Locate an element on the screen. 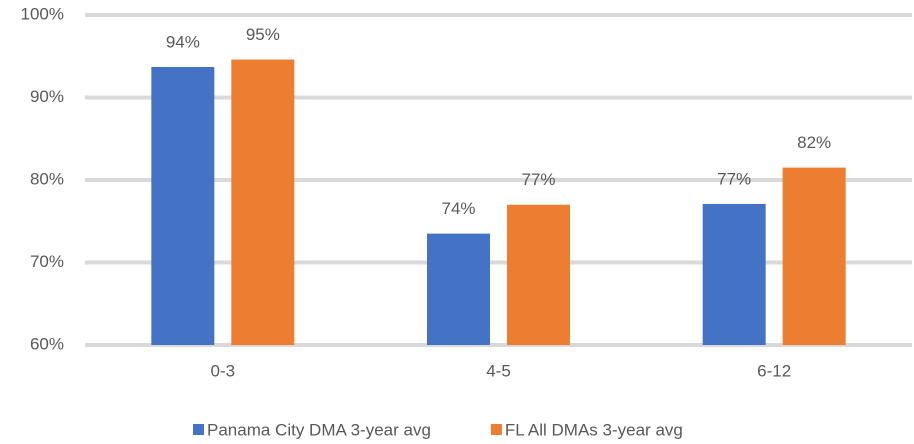 Image resolution: width=914 pixels, height=444 pixels. x-tick-label: 0-3 is located at coordinates (223, 370).